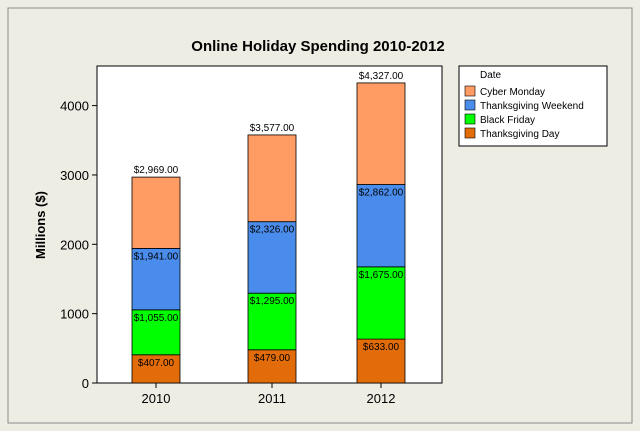 Image resolution: width=640 pixels, height=436 pixels. What do you see at coordinates (74, 244) in the screenshot?
I see `y-tick-label: 2000` at bounding box center [74, 244].